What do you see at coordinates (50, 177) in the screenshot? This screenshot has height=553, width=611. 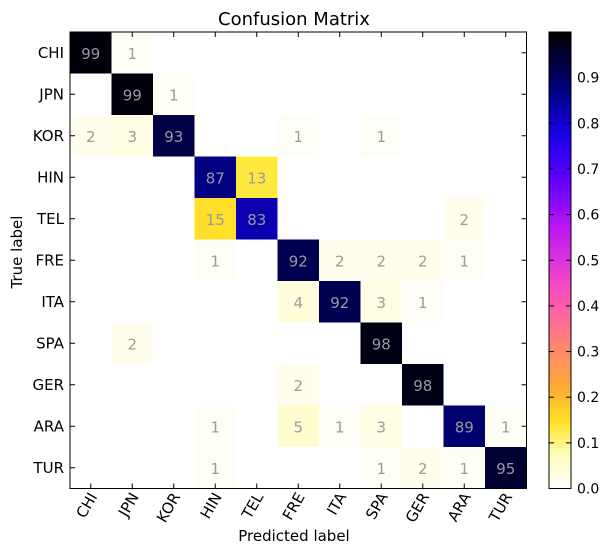 I see `y-tick-label: HIN` at bounding box center [50, 177].